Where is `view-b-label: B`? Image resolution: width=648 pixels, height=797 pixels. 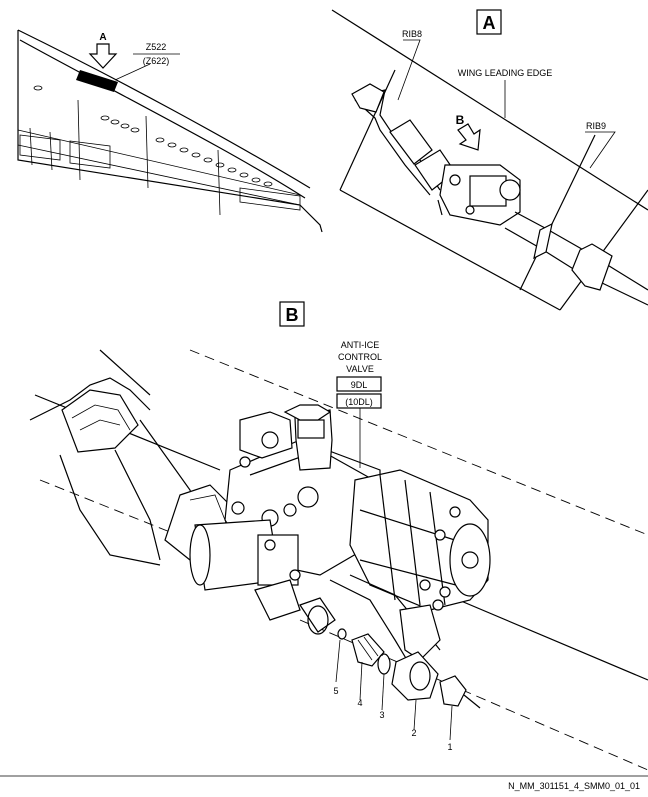 view-b-label: B is located at coordinates (292, 315).